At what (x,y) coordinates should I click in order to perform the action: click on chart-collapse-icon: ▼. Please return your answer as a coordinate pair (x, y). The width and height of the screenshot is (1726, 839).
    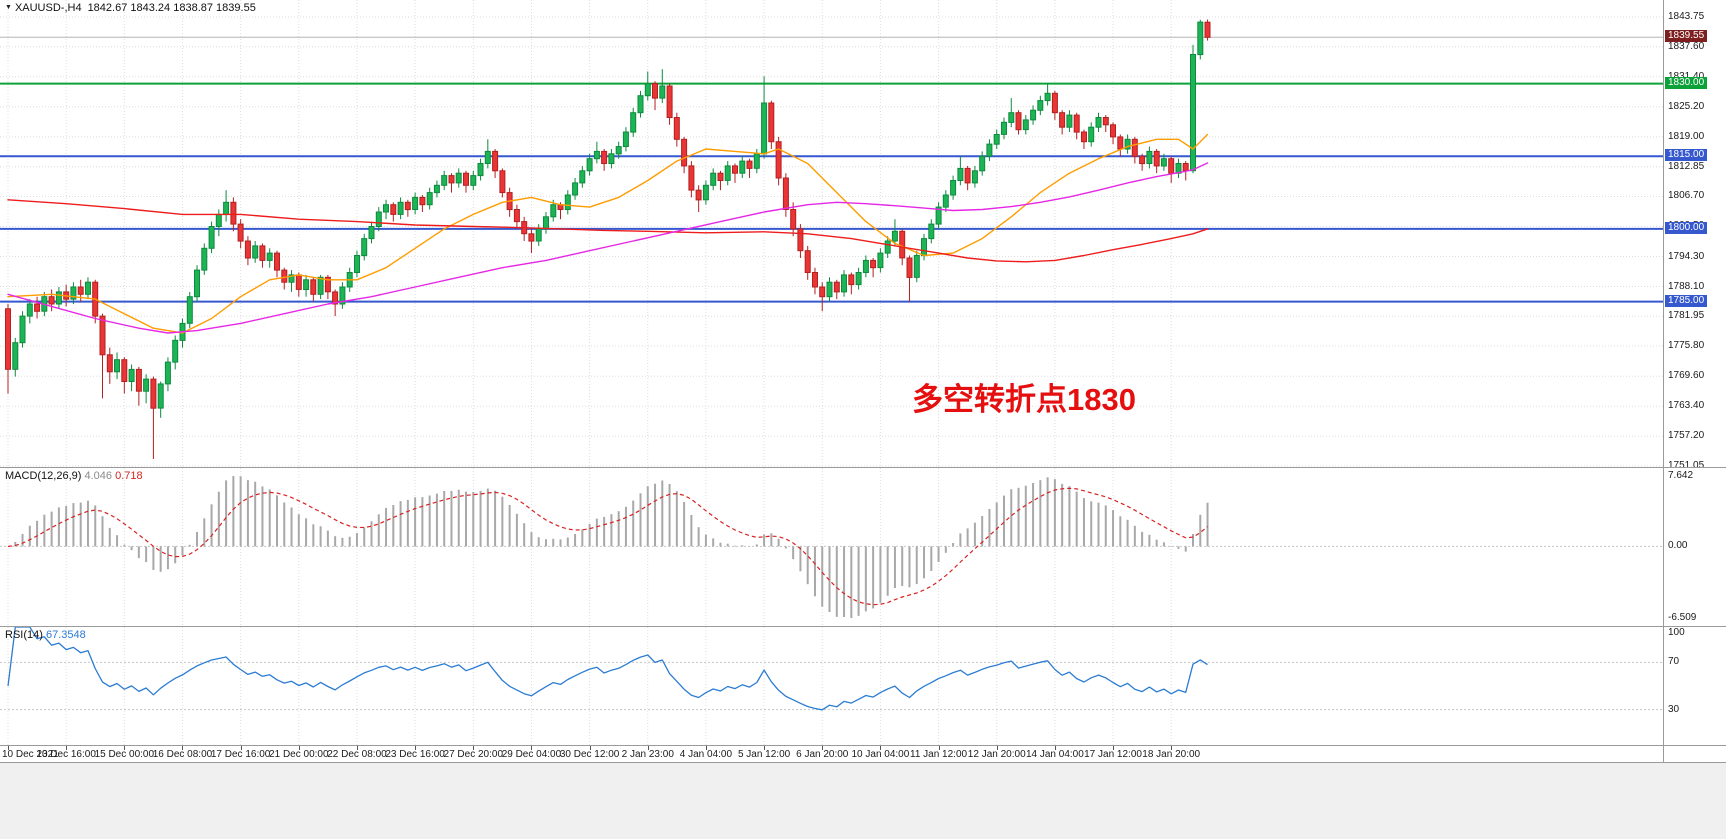
    Looking at the image, I should click on (8, 7).